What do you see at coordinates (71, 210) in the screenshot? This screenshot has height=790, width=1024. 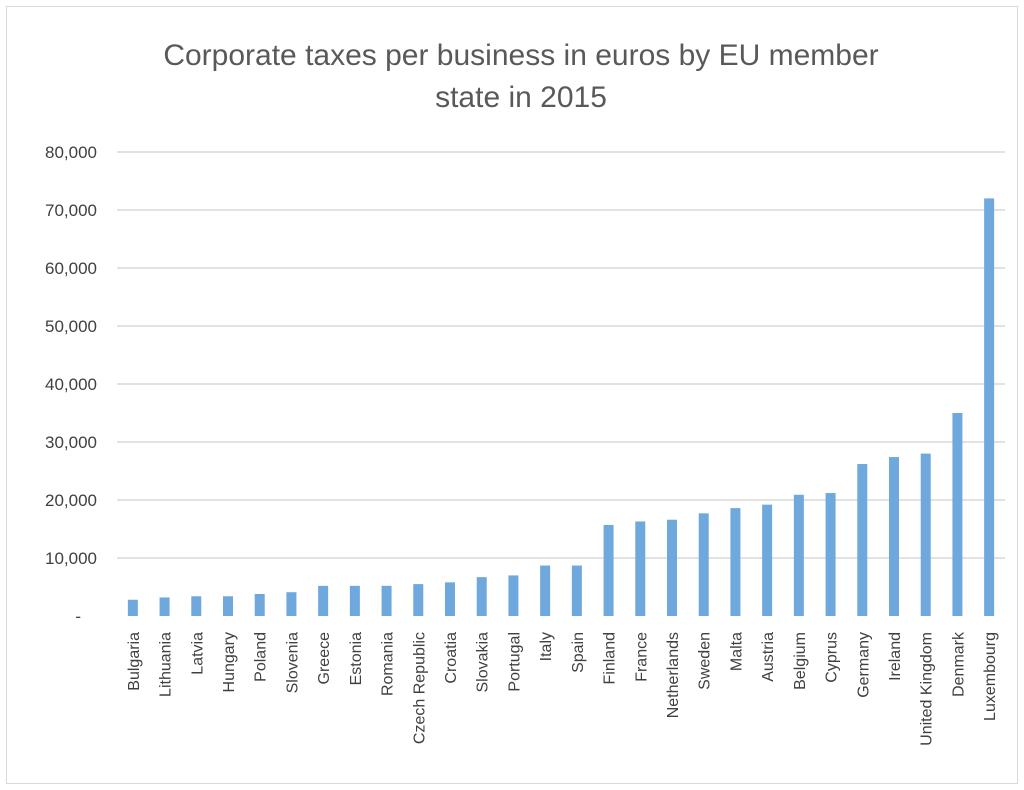 I see `y-tick-label: 70,000` at bounding box center [71, 210].